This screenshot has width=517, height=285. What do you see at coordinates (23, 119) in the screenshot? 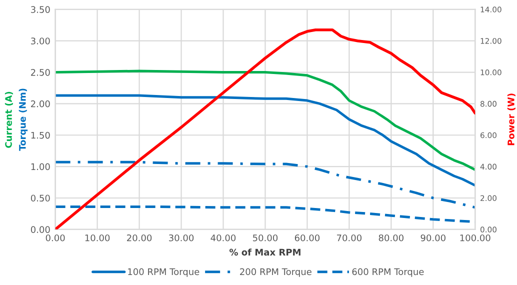
I see `y-axis-title: Torque (Nm)` at bounding box center [23, 119].